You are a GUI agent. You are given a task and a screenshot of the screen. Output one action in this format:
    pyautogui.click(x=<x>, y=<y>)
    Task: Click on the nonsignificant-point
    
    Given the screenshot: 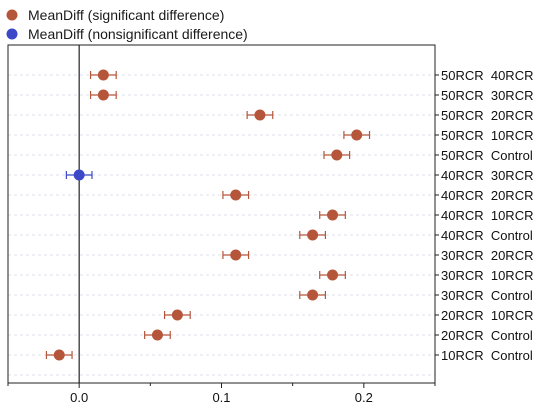 What is the action you would take?
    pyautogui.click(x=79, y=175)
    